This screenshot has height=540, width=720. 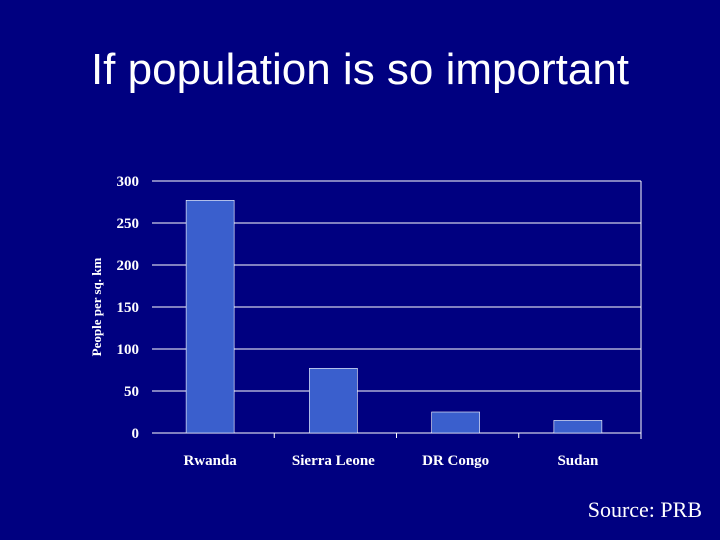 What do you see at coordinates (210, 317) in the screenshot?
I see `bar-rwanda` at bounding box center [210, 317].